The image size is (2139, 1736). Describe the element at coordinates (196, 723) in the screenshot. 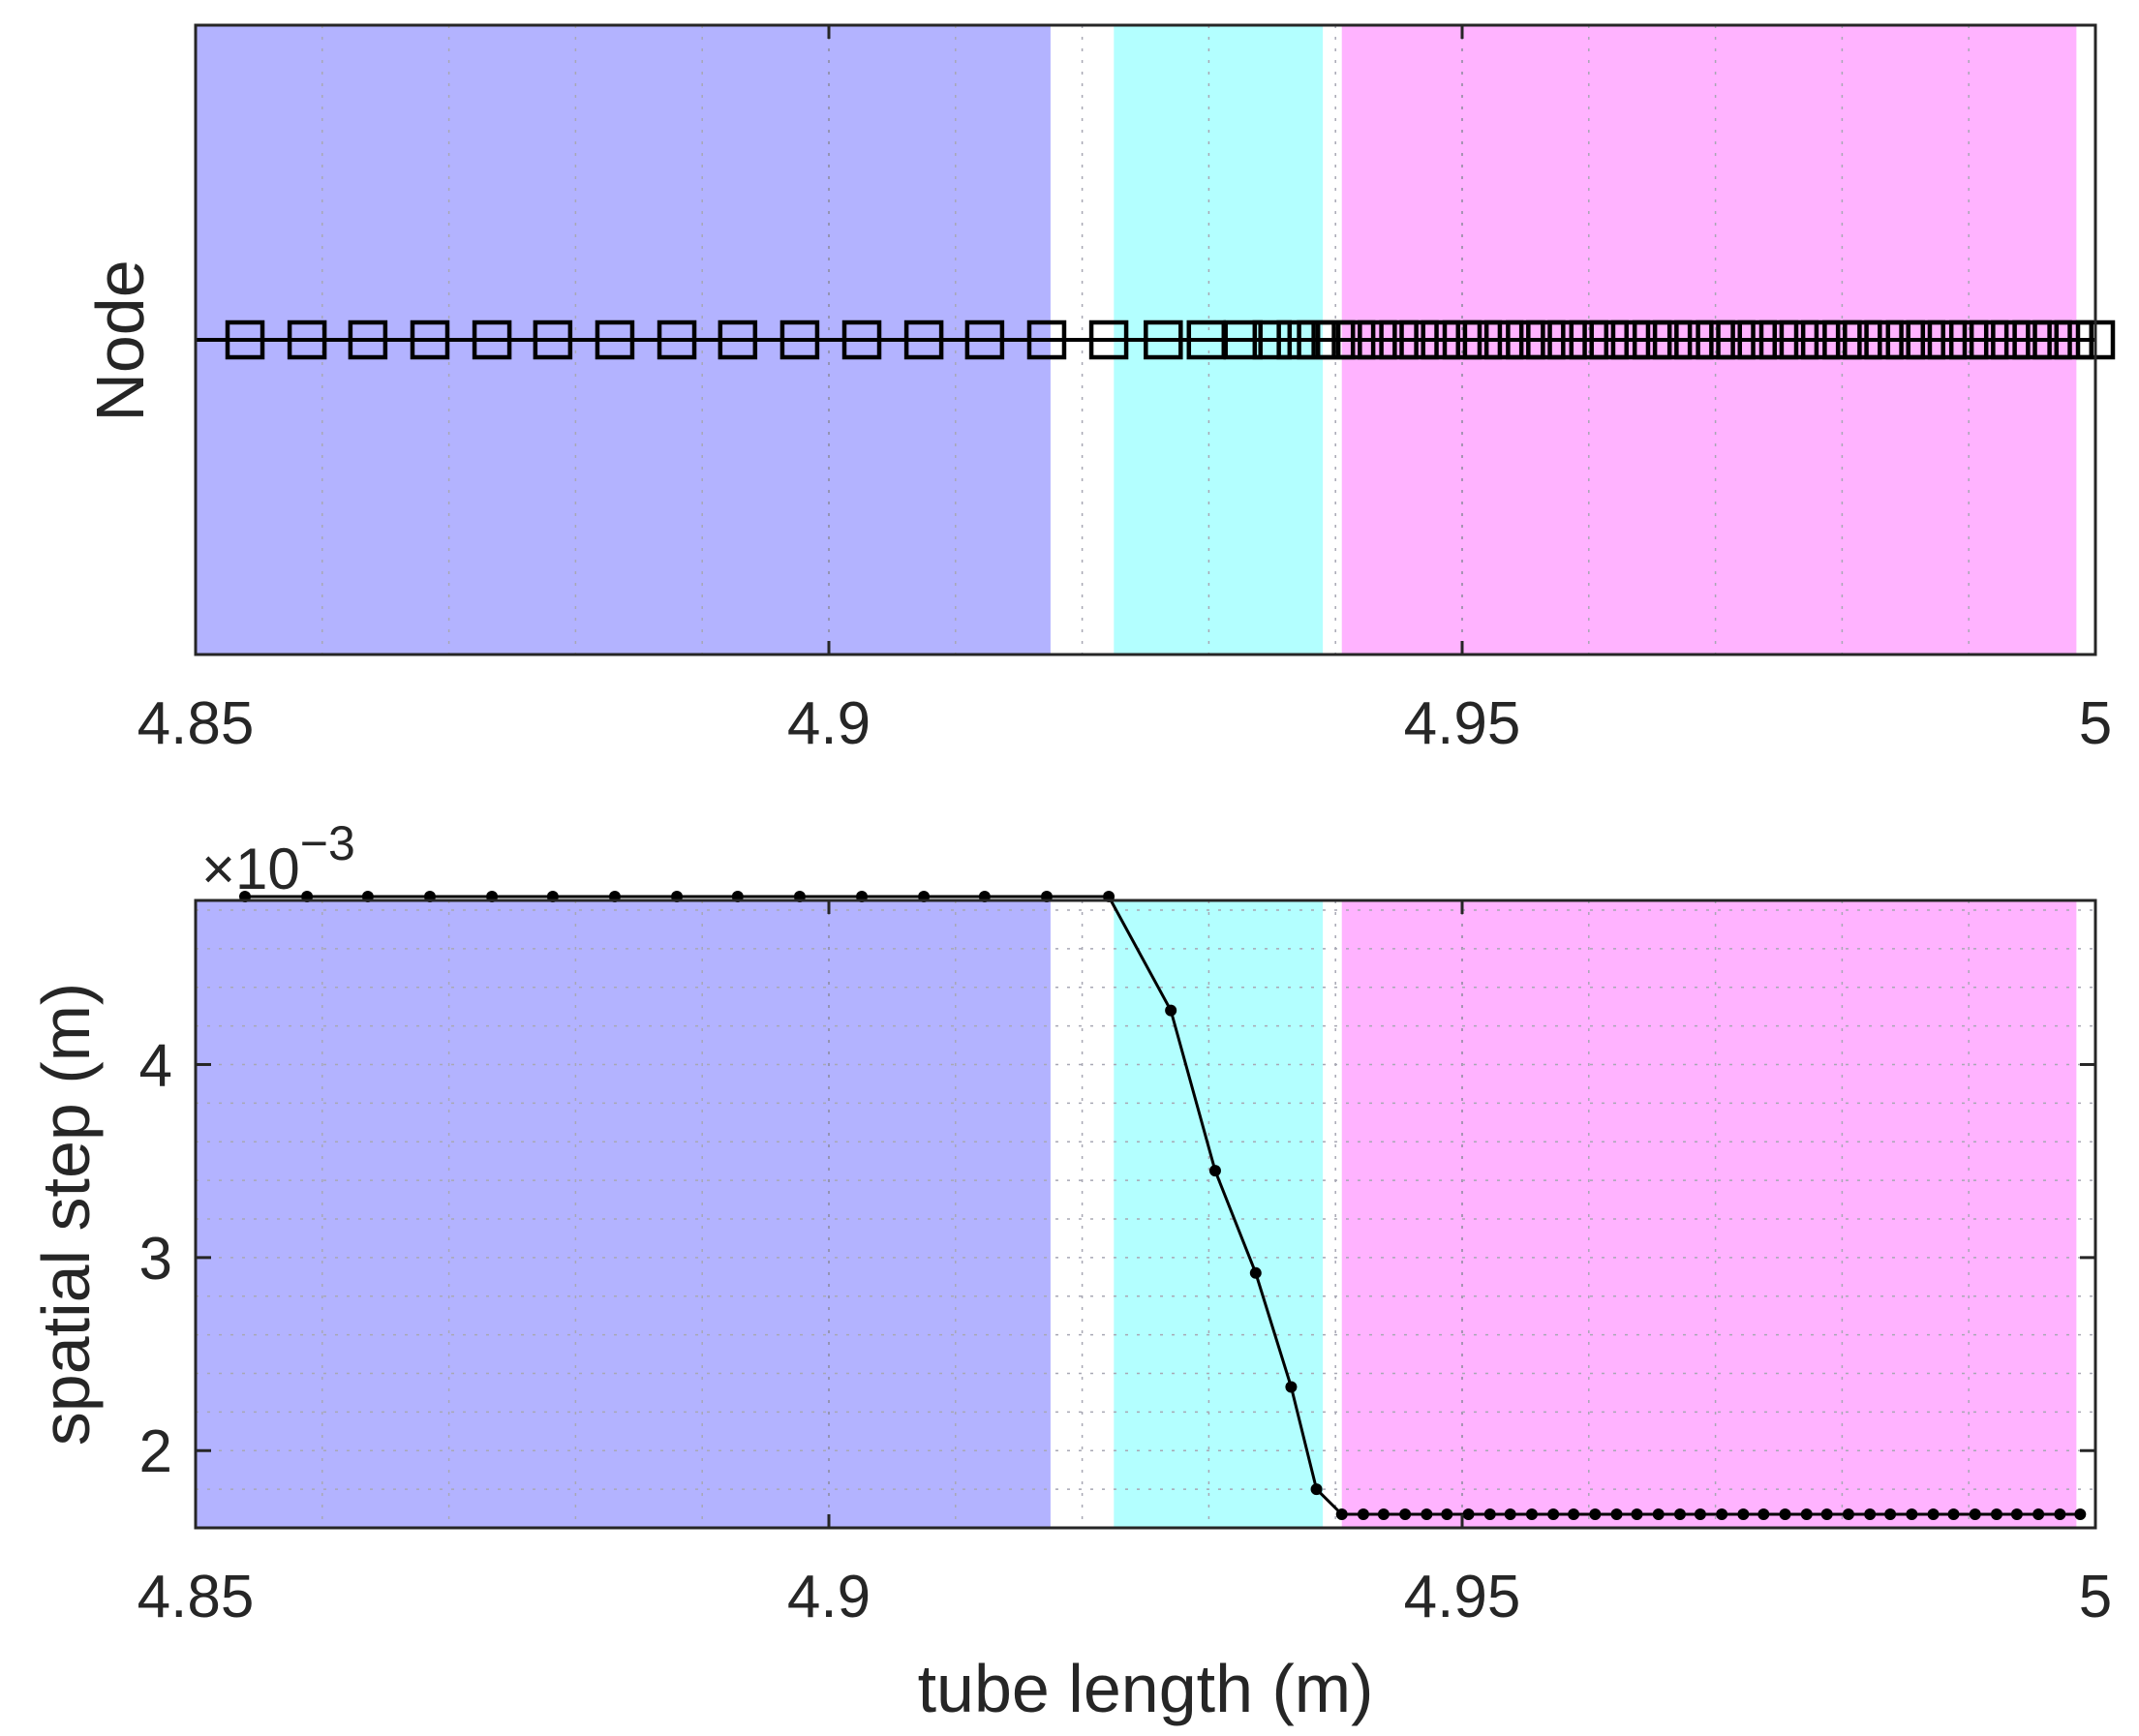

I see `x-tick-label: 4.85` at that location.